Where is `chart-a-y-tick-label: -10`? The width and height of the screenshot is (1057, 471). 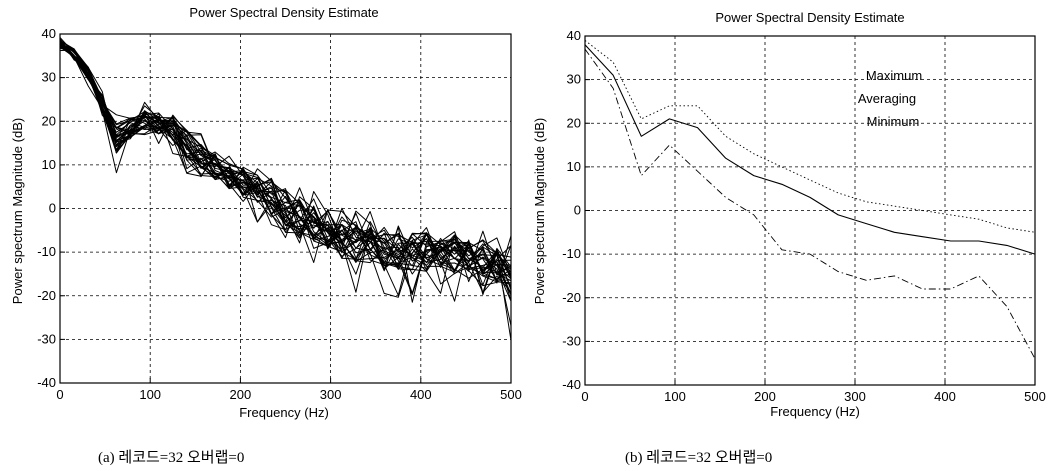
chart-a-y-tick-label: -10 is located at coordinates (46, 251).